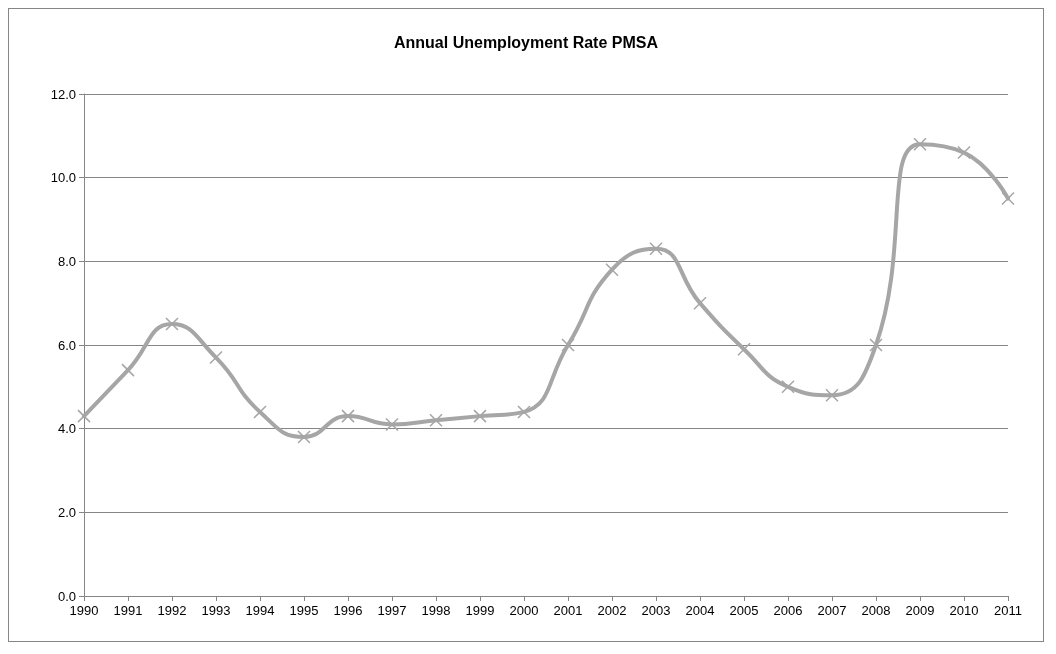 This screenshot has height=654, width=1056. I want to click on y-tick-label: 8.0, so click(66, 261).